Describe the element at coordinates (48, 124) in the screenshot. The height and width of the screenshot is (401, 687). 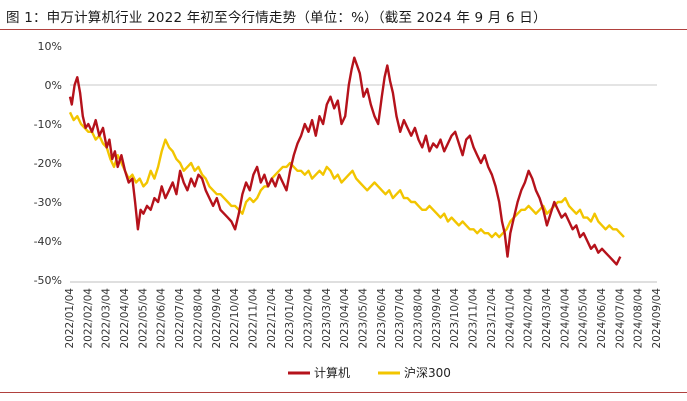
I see `y-tick-label: -10%` at that location.